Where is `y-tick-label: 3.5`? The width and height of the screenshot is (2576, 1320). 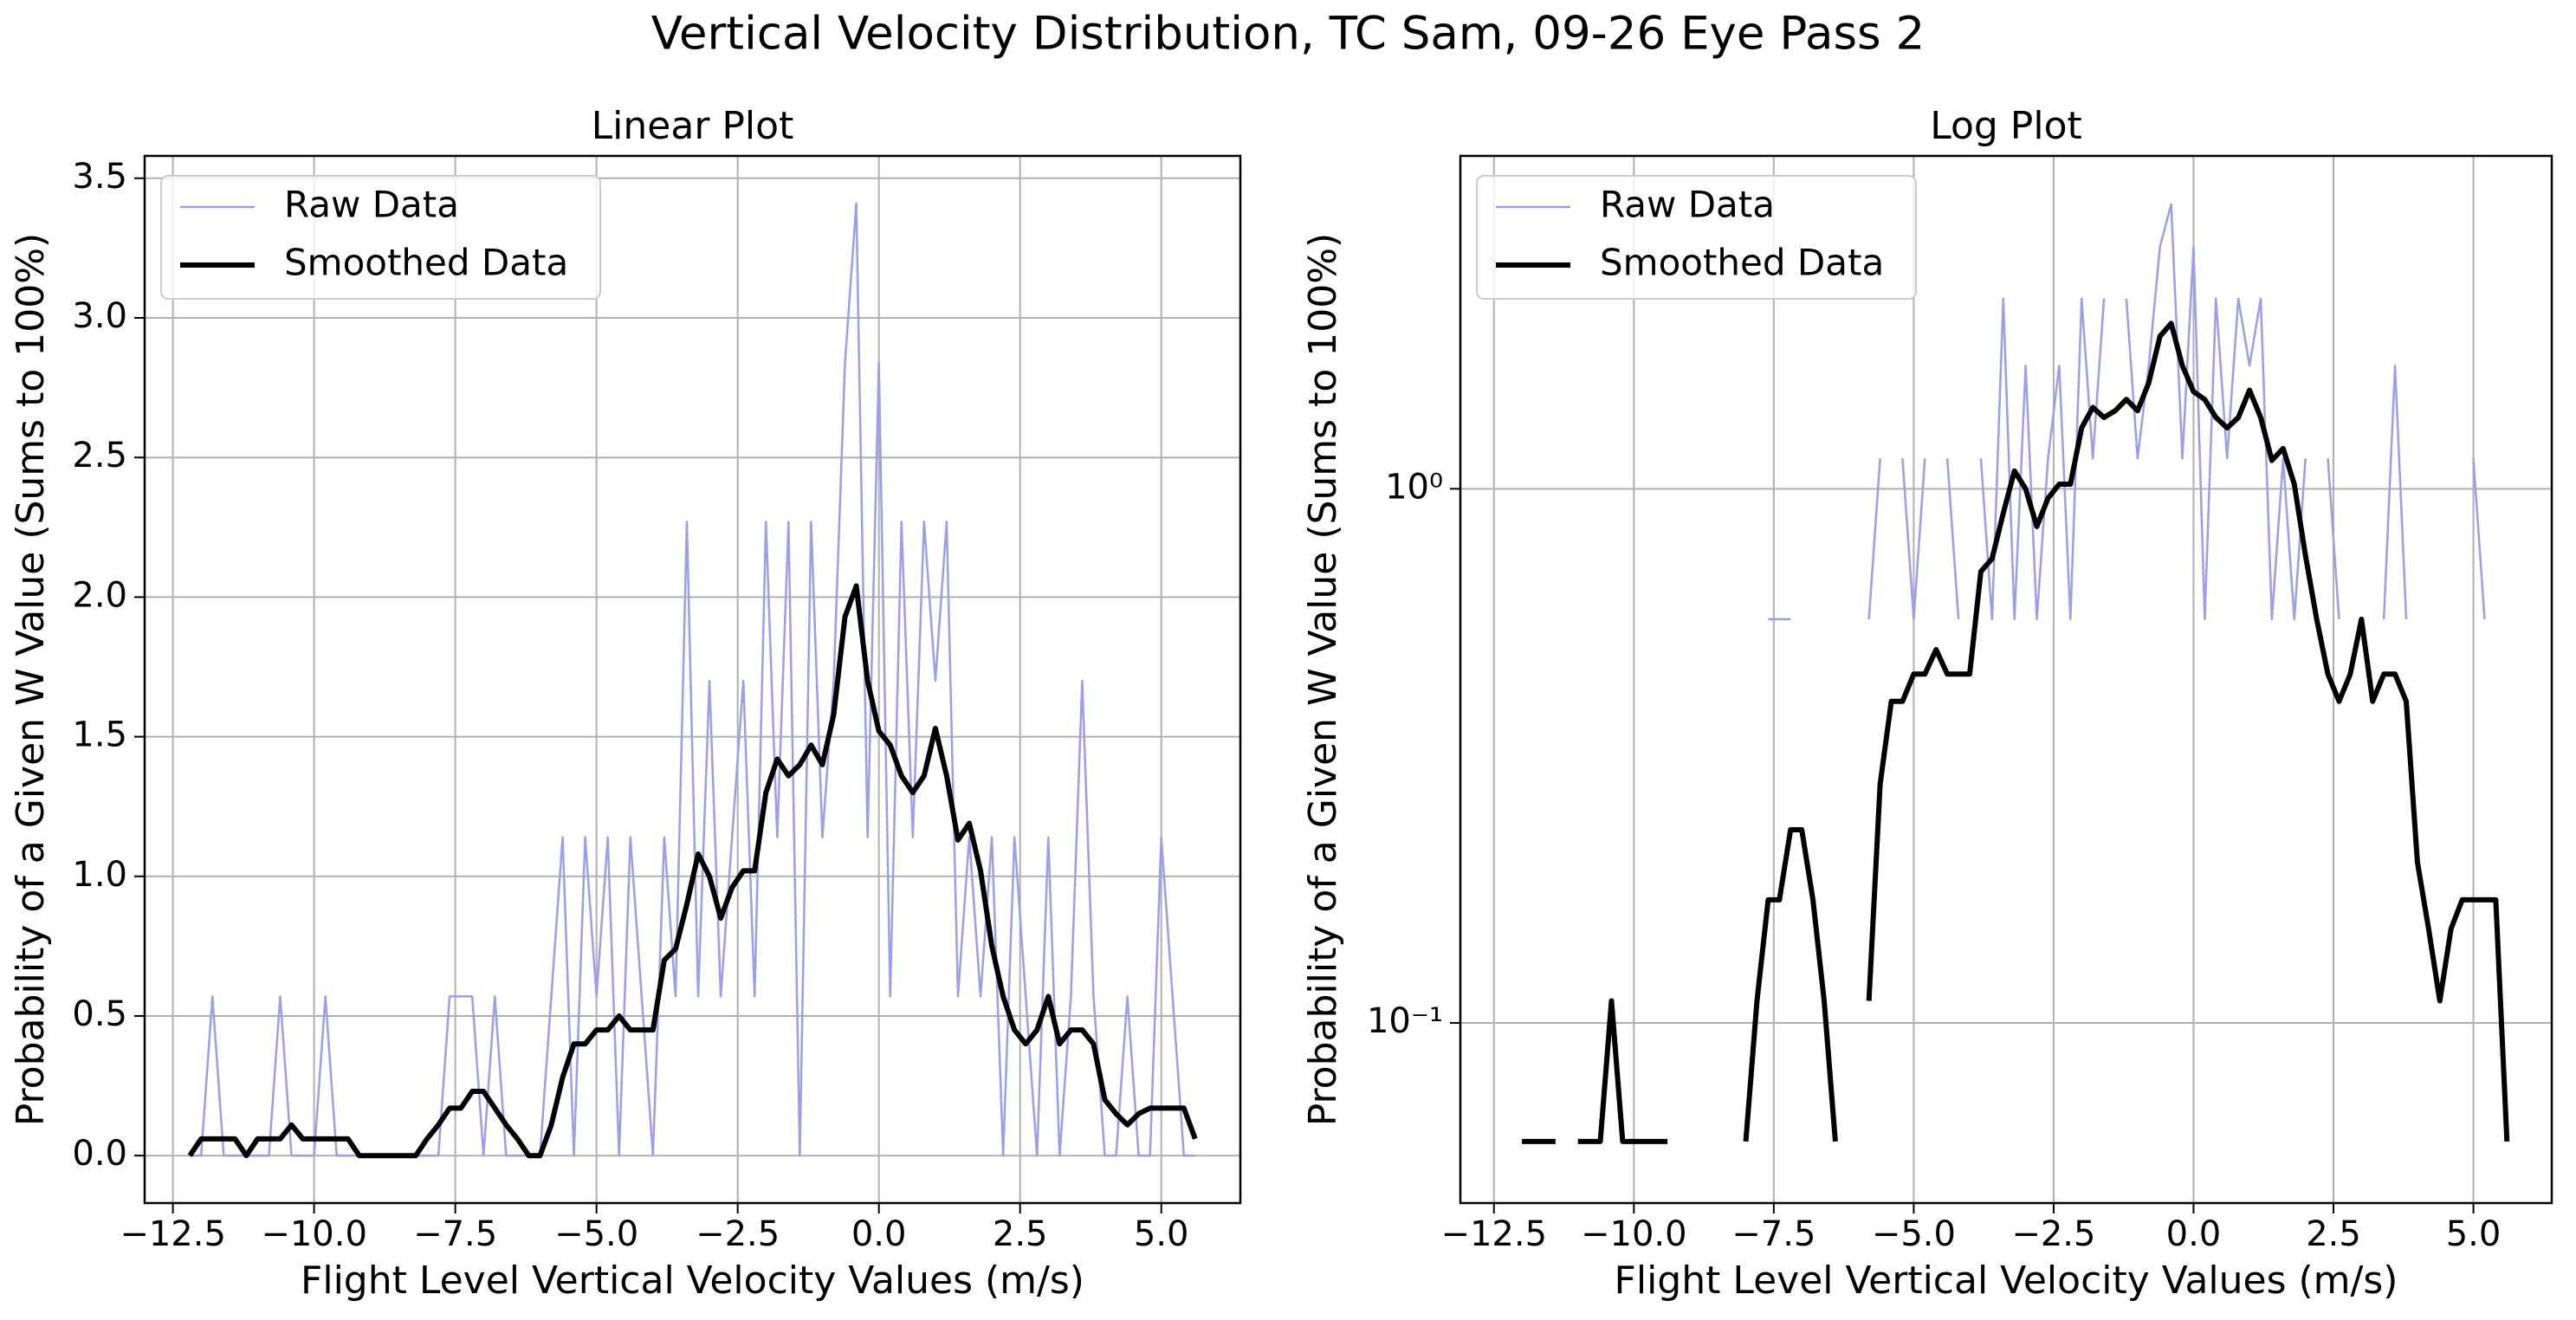 y-tick-label: 3.5 is located at coordinates (99, 177).